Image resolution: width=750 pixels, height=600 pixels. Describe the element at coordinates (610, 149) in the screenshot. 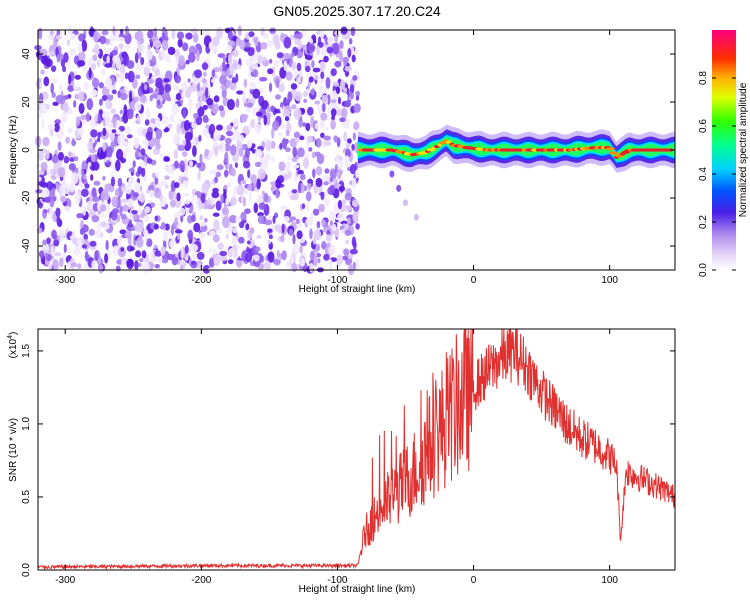

I see `ridge-core-segment` at that location.